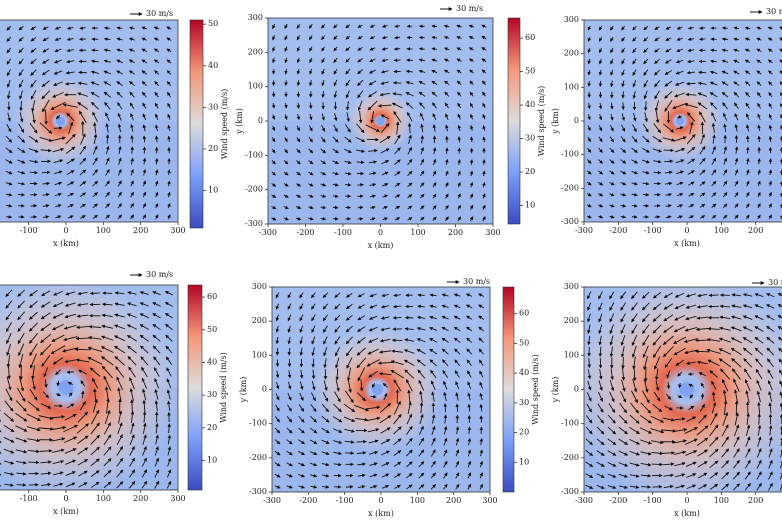 Image resolution: width=782 pixels, height=521 pixels. What do you see at coordinates (584, 500) in the screenshot?
I see `x-tick-label: -300` at bounding box center [584, 500].